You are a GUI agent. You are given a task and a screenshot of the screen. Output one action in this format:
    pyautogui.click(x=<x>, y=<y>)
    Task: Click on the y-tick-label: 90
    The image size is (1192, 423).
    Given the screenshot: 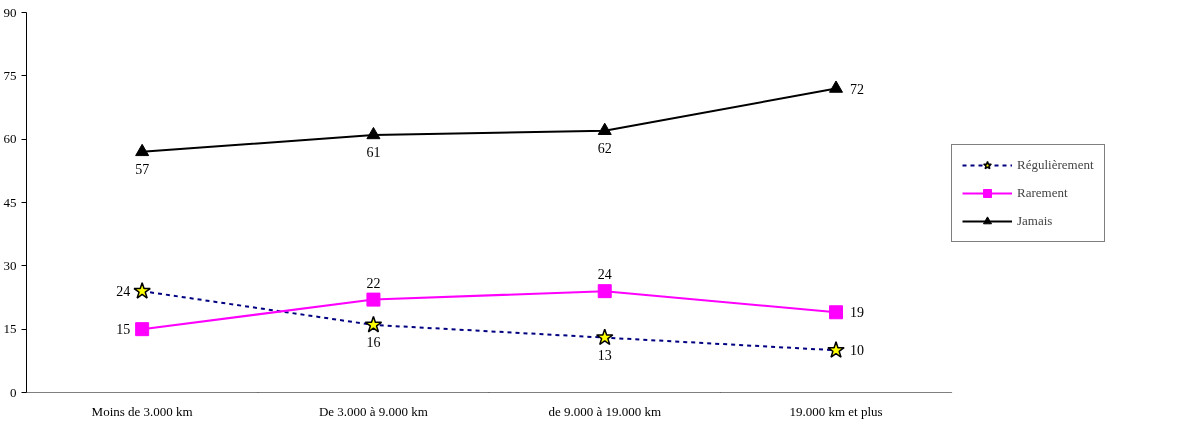 What is the action you would take?
    pyautogui.click(x=10, y=12)
    